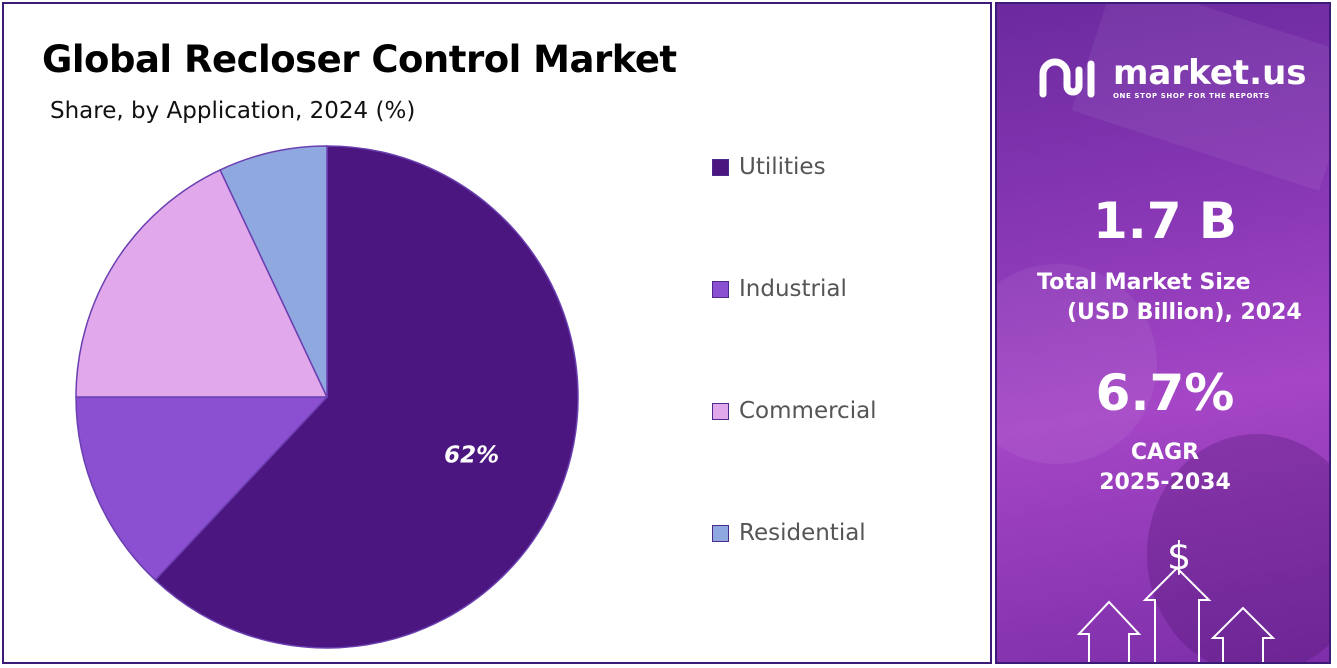 The height and width of the screenshot is (668, 1337). I want to click on legend-label-industrial: Industrial, so click(793, 289).